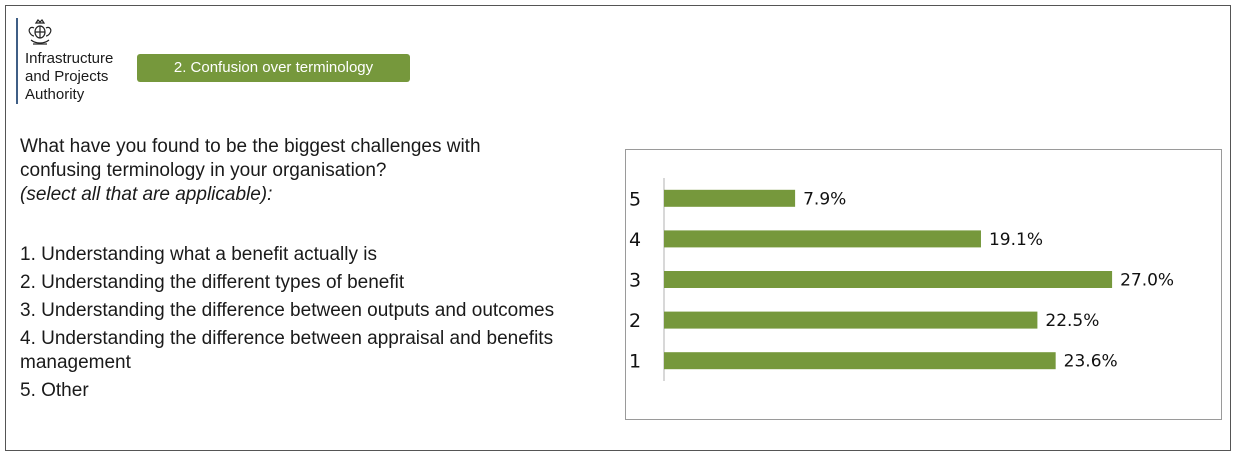  What do you see at coordinates (55, 94) in the screenshot?
I see `org-name-line: Authority` at bounding box center [55, 94].